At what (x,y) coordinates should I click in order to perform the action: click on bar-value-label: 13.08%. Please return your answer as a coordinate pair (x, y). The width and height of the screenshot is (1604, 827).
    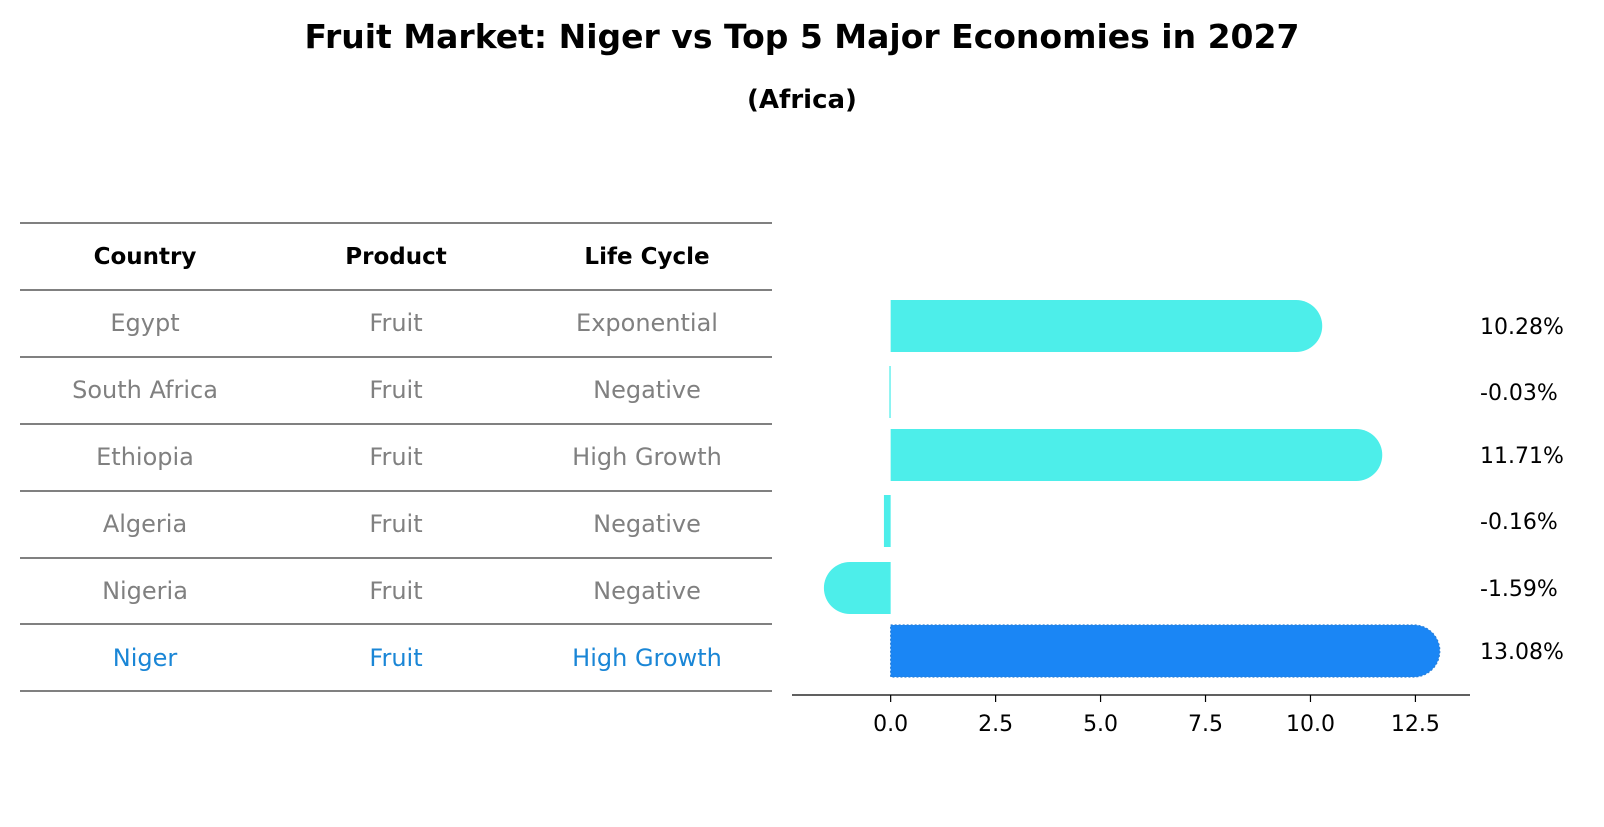
    Looking at the image, I should click on (1522, 652).